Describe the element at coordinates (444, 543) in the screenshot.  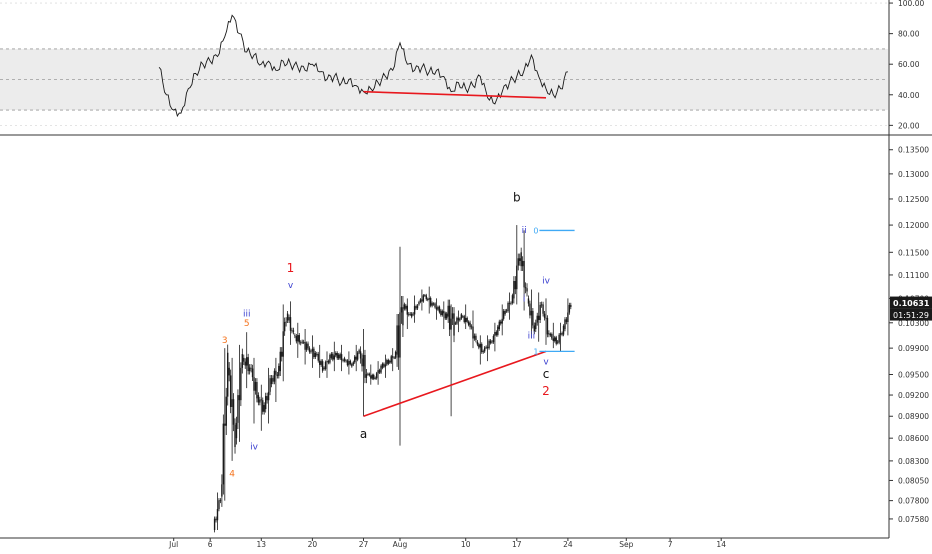
I see `time-axis: Jul 6 13 20 27 Aug 10 17 24 Sep 7 14` at that location.